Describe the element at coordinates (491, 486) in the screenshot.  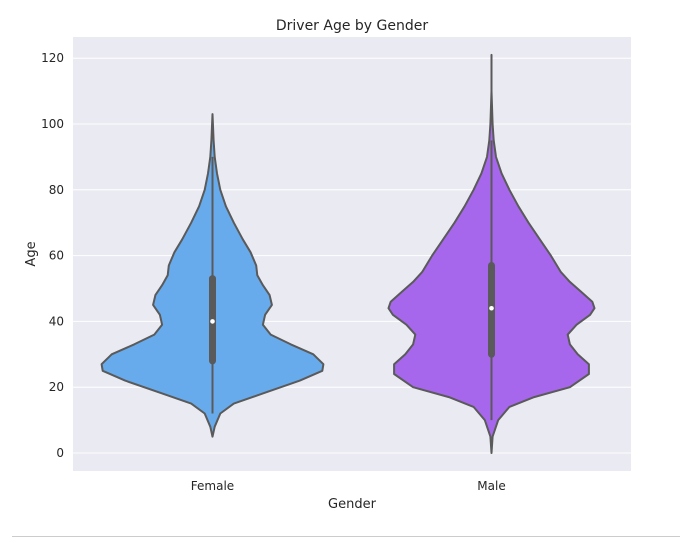
I see `x-tick-label: Male` at that location.